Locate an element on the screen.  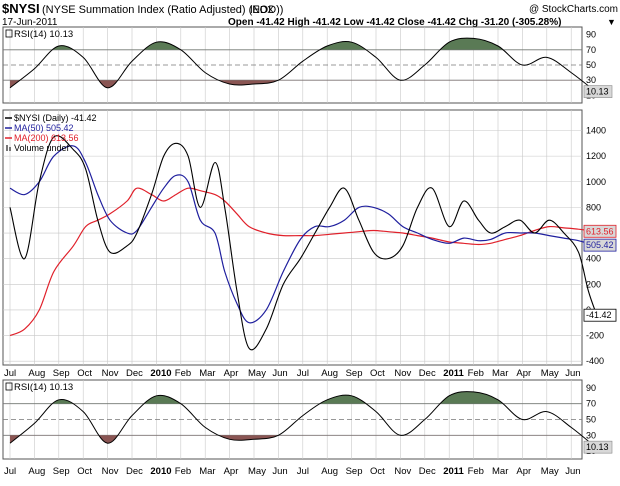
legend-ma200-label: MA(200) 613.56 is located at coordinates (46, 138).